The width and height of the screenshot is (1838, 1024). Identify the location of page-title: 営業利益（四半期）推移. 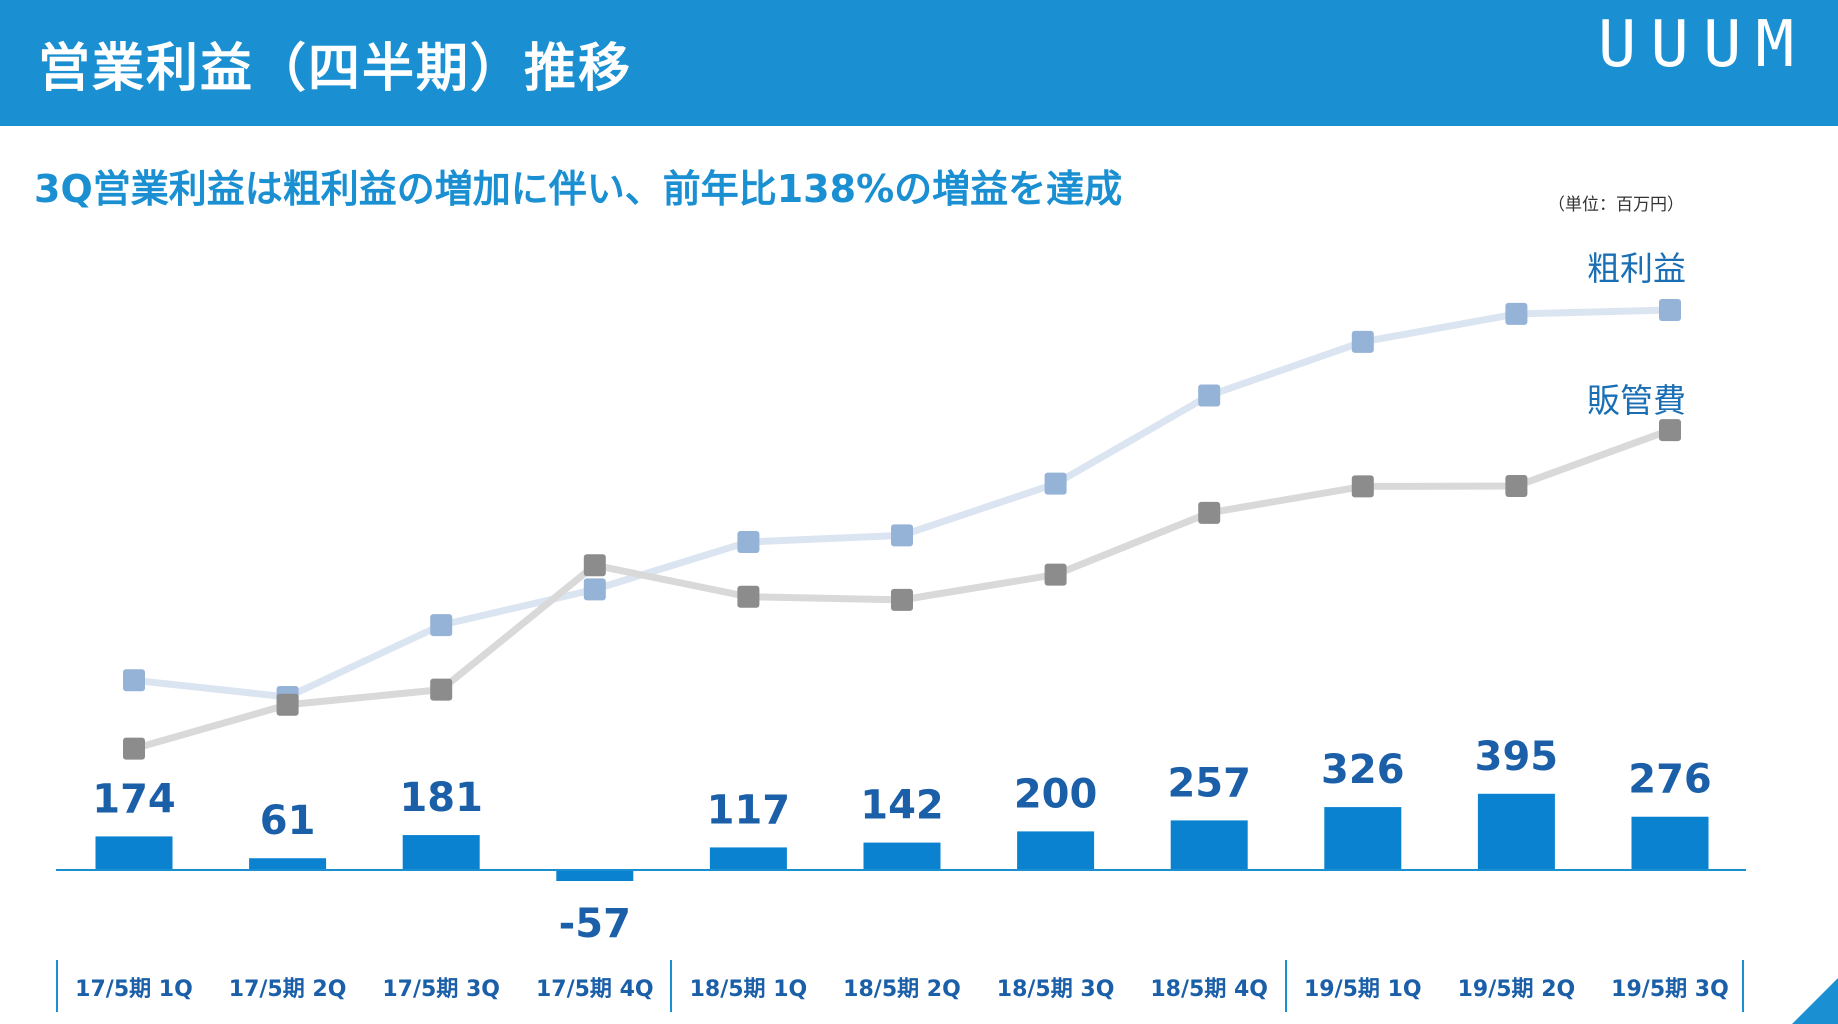
(335, 69).